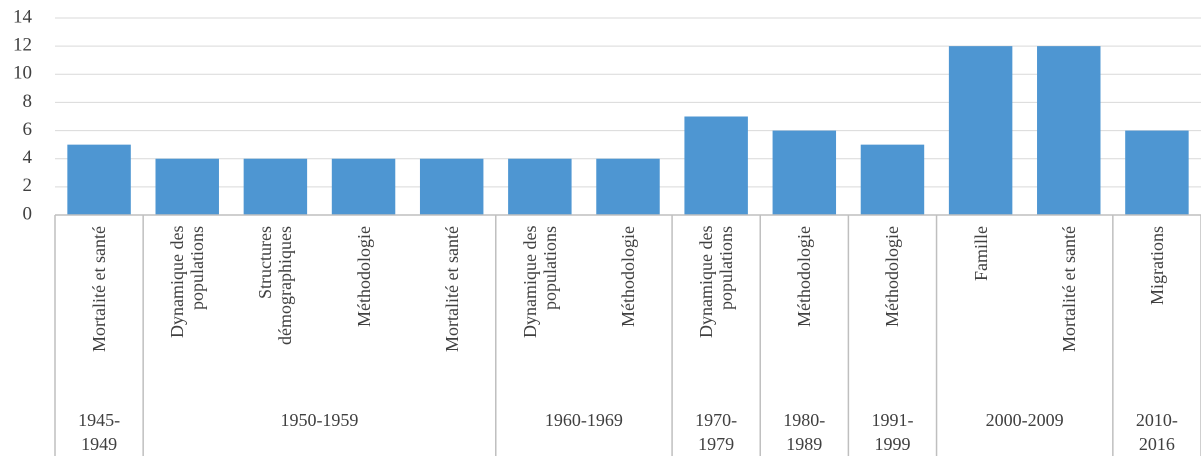 The height and width of the screenshot is (456, 1201). Describe the element at coordinates (99, 432) in the screenshot. I see `group-label: 1945-1949` at that location.